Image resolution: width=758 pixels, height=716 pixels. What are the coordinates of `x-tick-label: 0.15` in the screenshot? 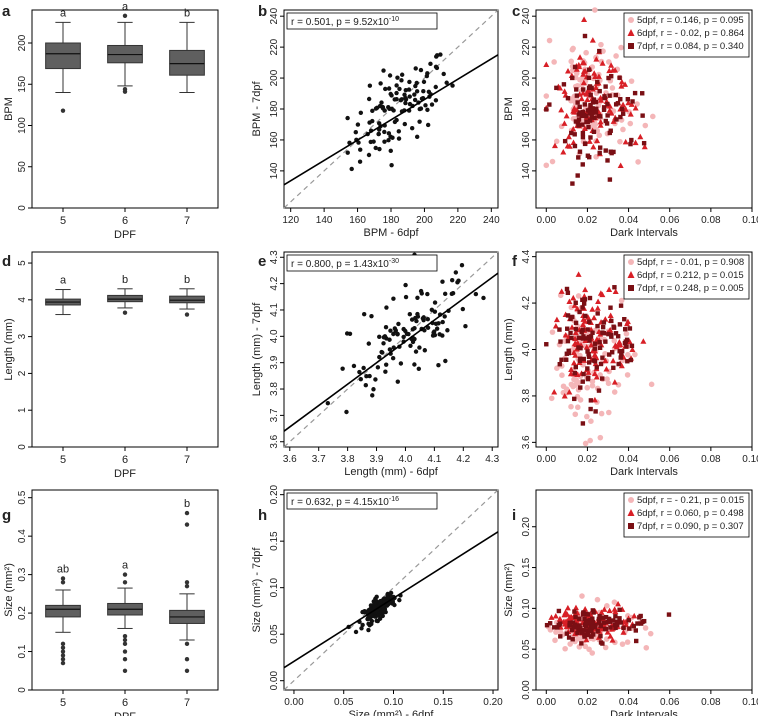 It's located at (444, 702).